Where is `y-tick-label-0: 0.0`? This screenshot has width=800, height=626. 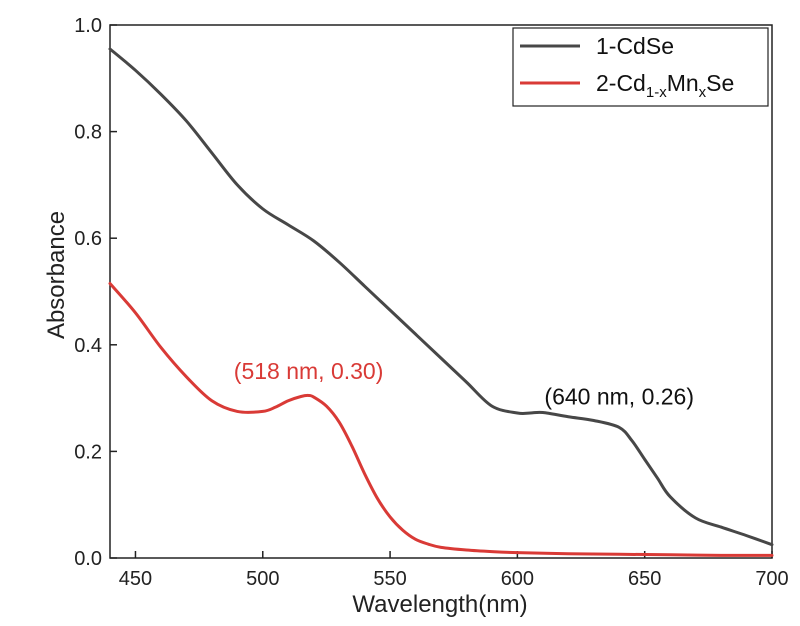 y-tick-label-0: 0.0 is located at coordinates (88, 559).